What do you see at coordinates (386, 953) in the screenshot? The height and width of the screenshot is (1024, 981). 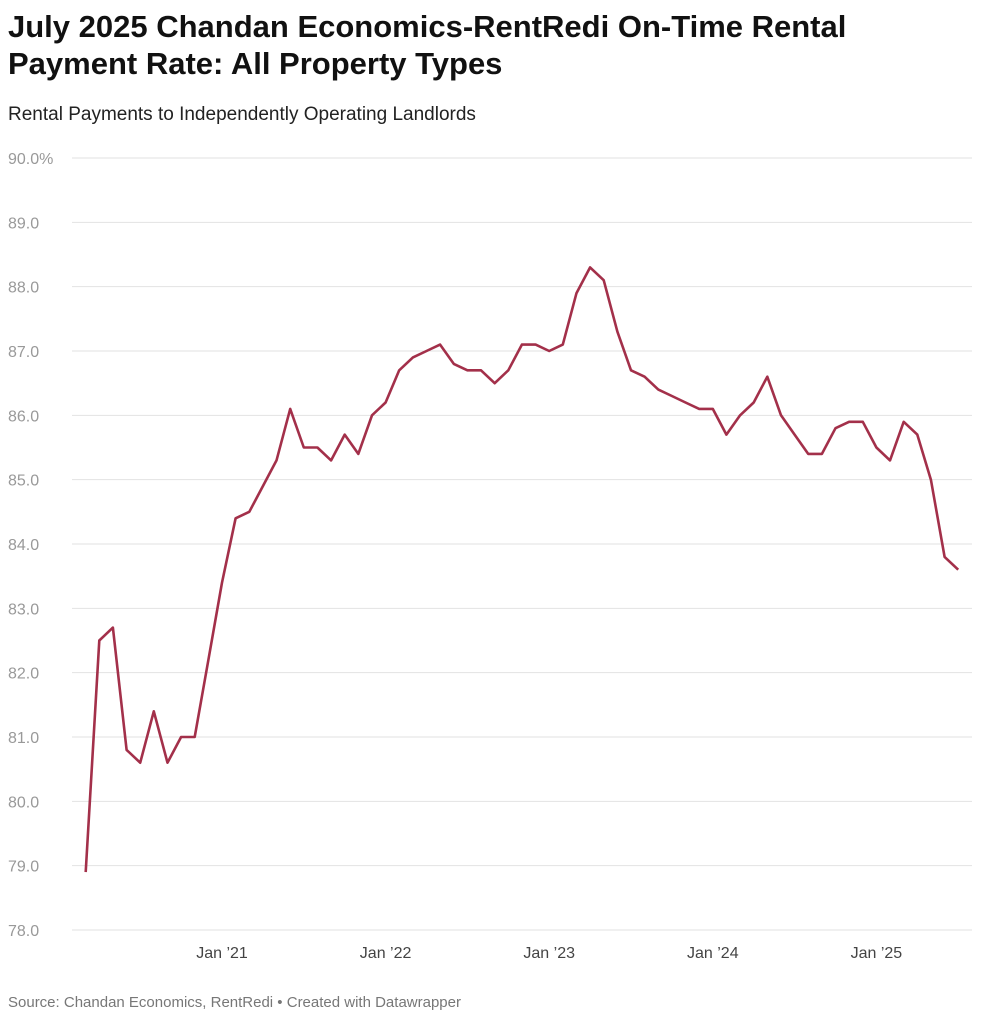 I see `x-tick-label: Jan ’22` at bounding box center [386, 953].